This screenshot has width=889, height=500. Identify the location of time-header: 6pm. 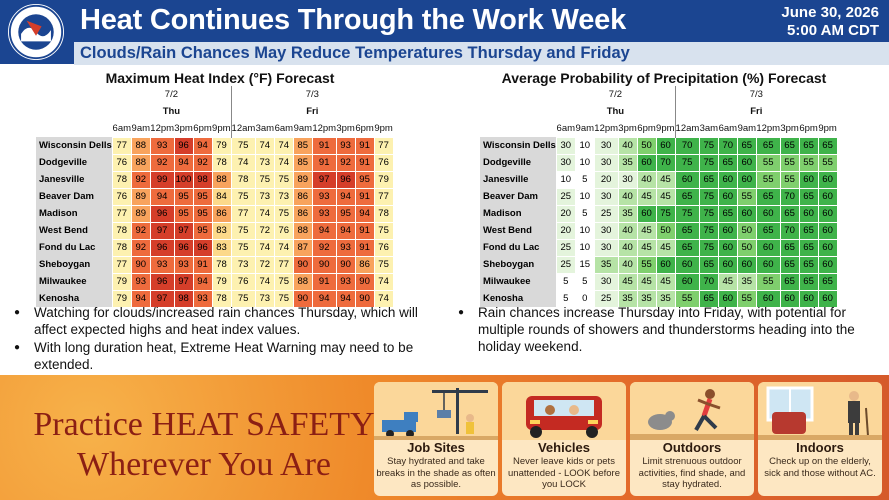
(808, 128).